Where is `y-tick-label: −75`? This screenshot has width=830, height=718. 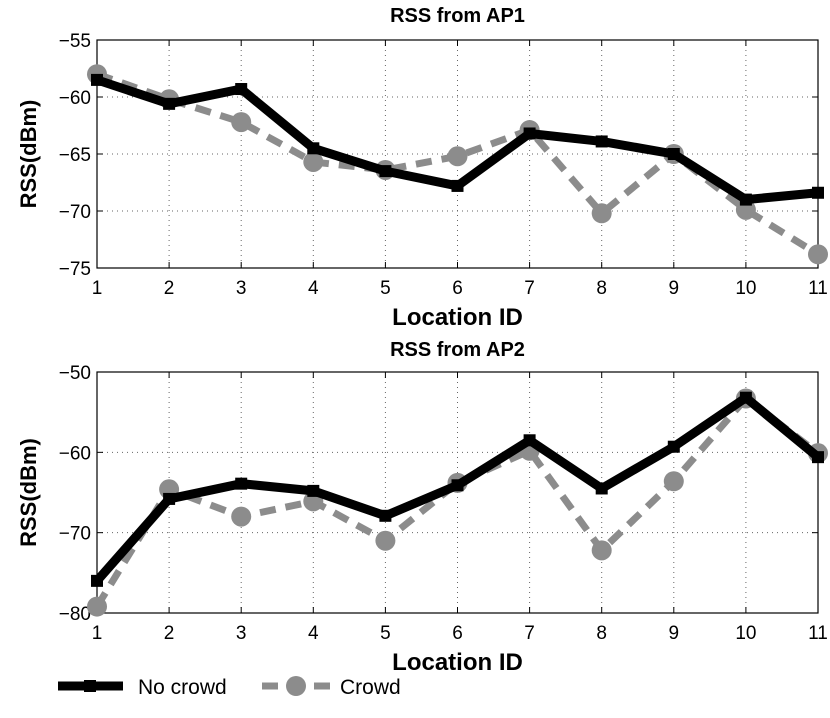
y-tick-label: −75 is located at coordinates (75, 269).